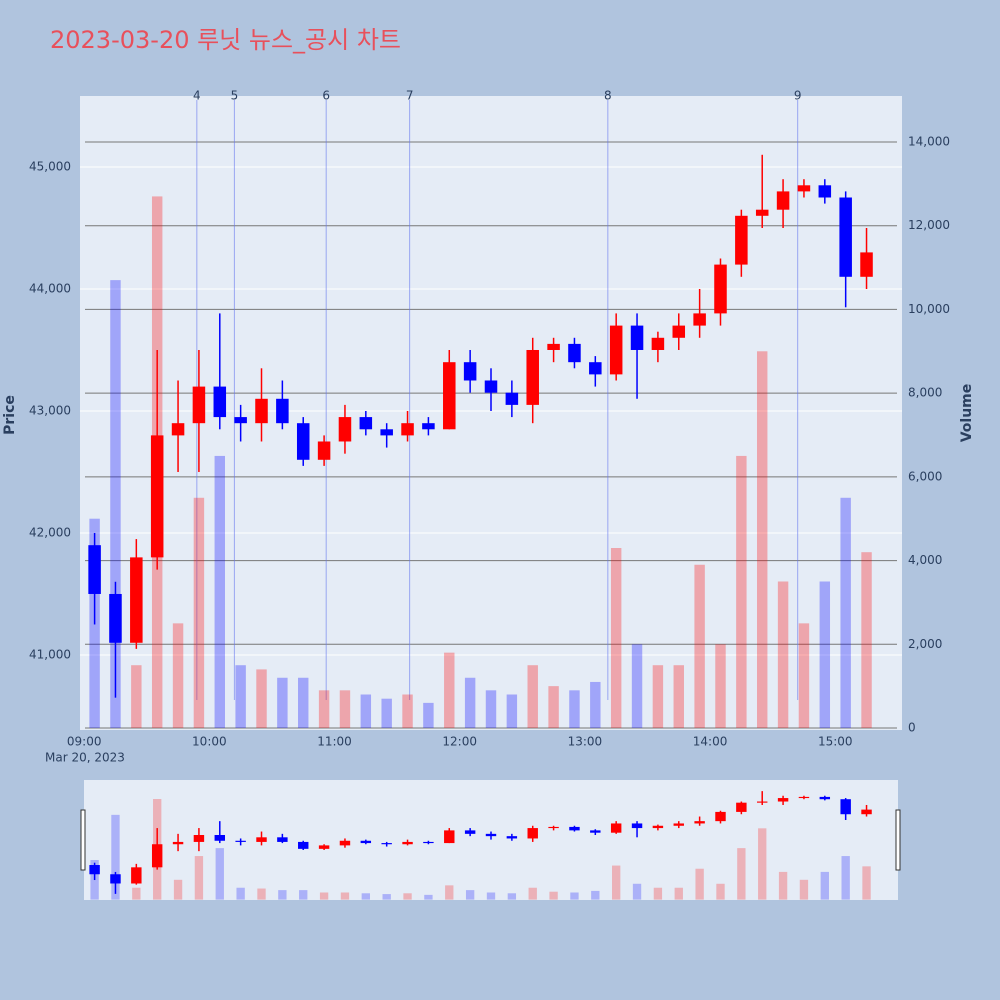 The width and height of the screenshot is (1000, 1000). What do you see at coordinates (50, 288) in the screenshot?
I see `y-tick-label: 44,000` at bounding box center [50, 288].